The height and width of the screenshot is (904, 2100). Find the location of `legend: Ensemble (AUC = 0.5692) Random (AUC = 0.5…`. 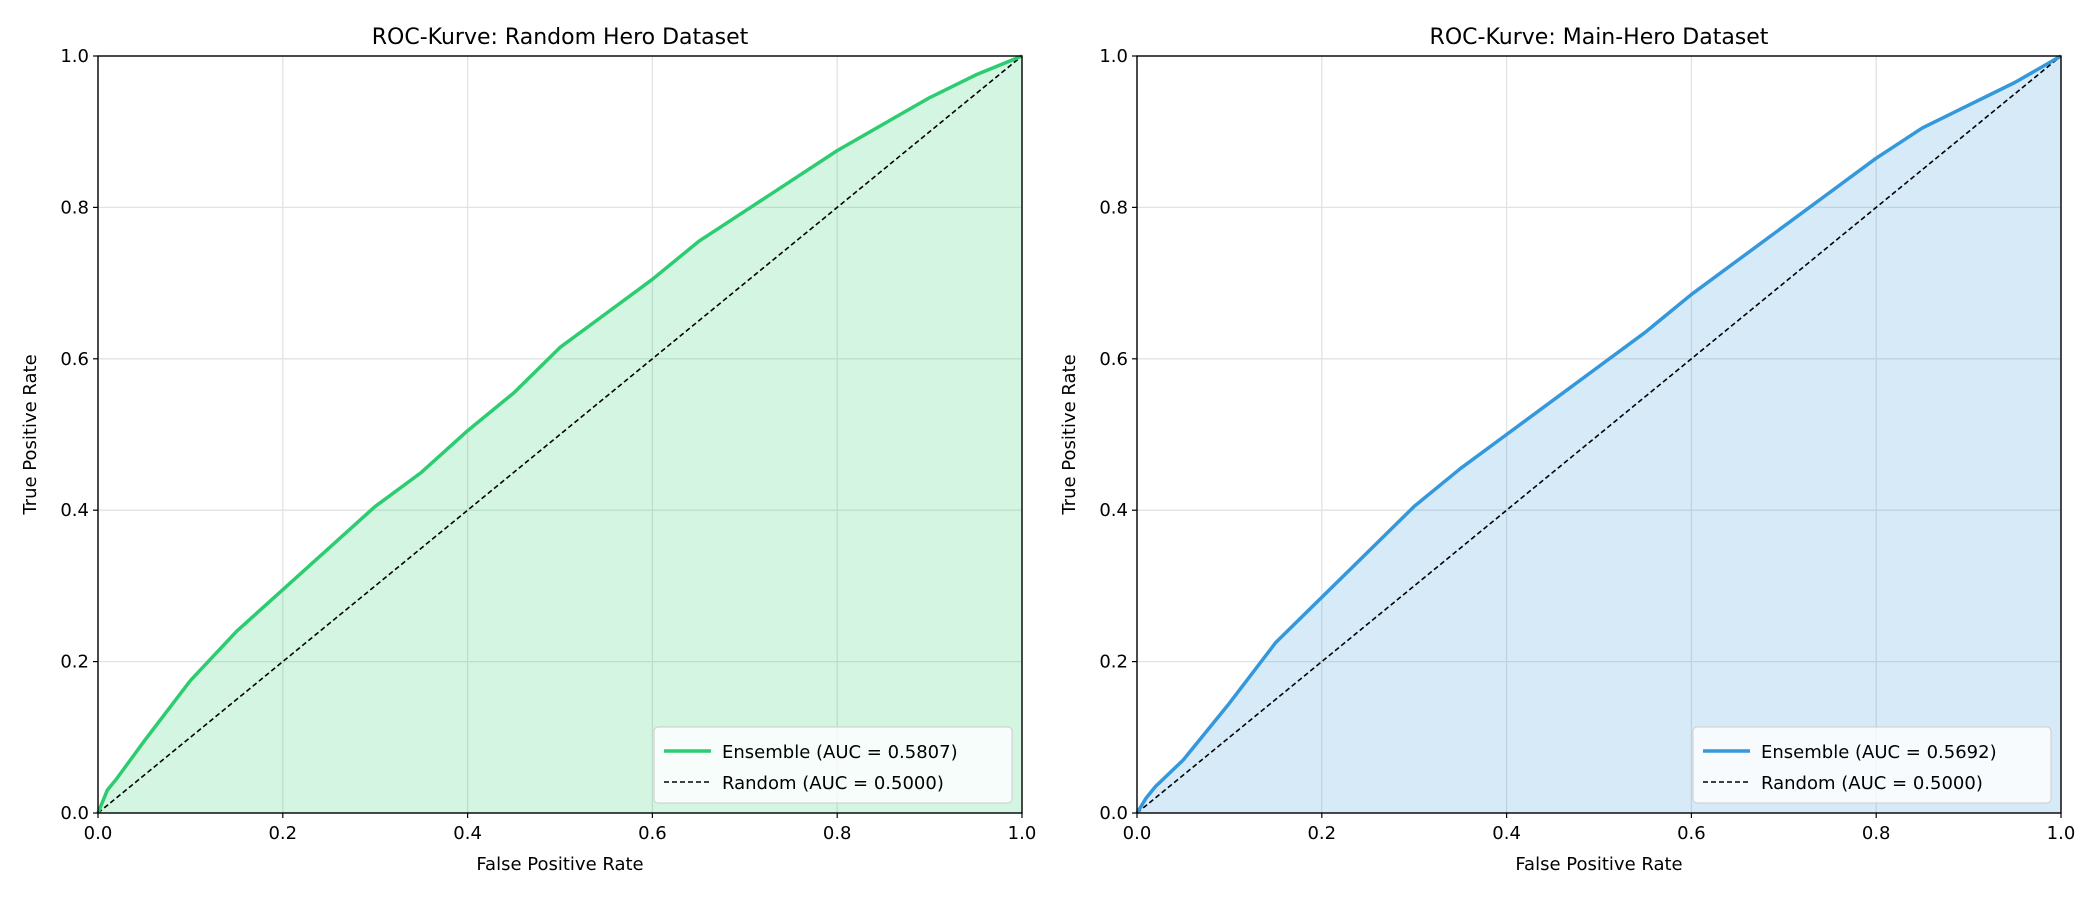

legend: Ensemble (AUC = 0.5692) Random (AUC = 0.5… is located at coordinates (1872, 765).